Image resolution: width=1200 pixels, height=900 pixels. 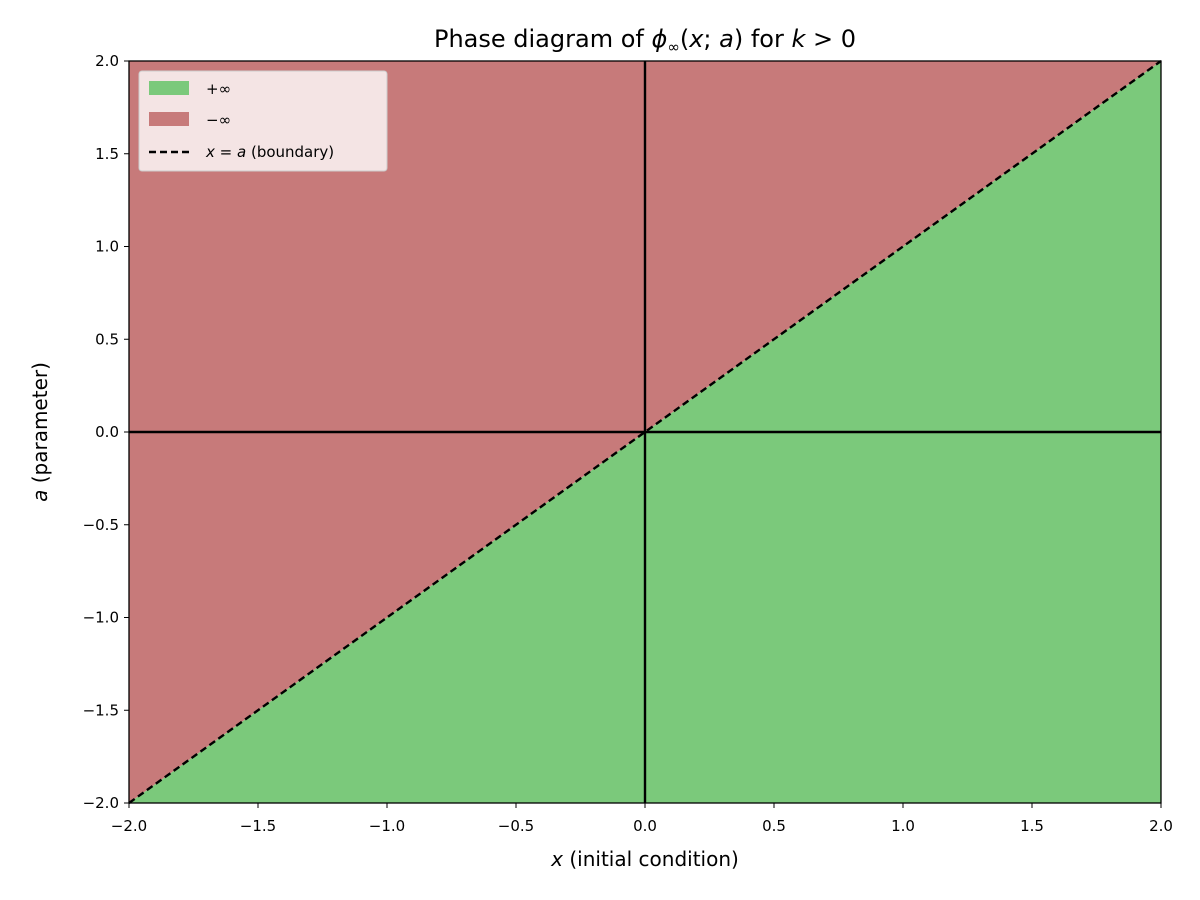 I want to click on title-sub: ∞, so click(x=673, y=47).